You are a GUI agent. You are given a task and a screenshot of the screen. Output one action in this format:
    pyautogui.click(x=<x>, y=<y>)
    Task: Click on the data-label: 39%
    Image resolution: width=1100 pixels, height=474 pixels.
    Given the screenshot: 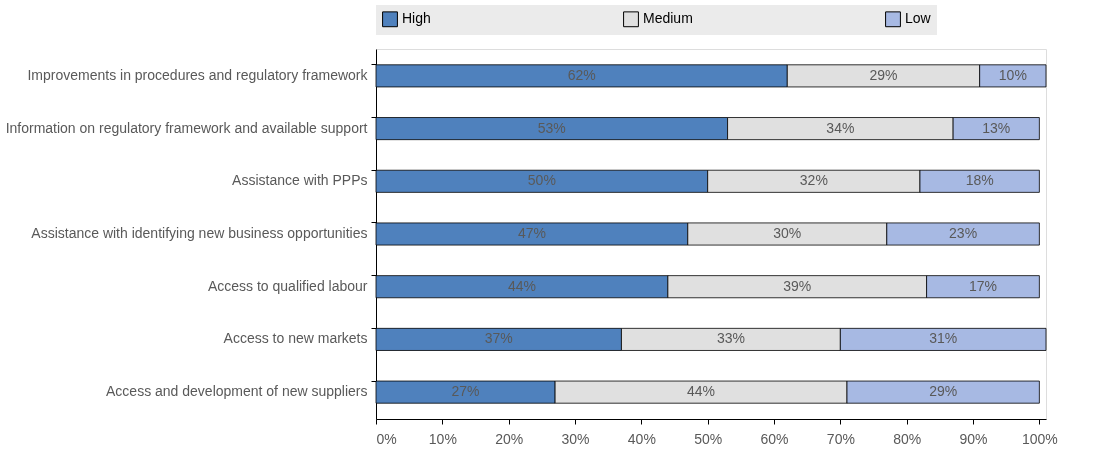 What is the action you would take?
    pyautogui.click(x=797, y=285)
    